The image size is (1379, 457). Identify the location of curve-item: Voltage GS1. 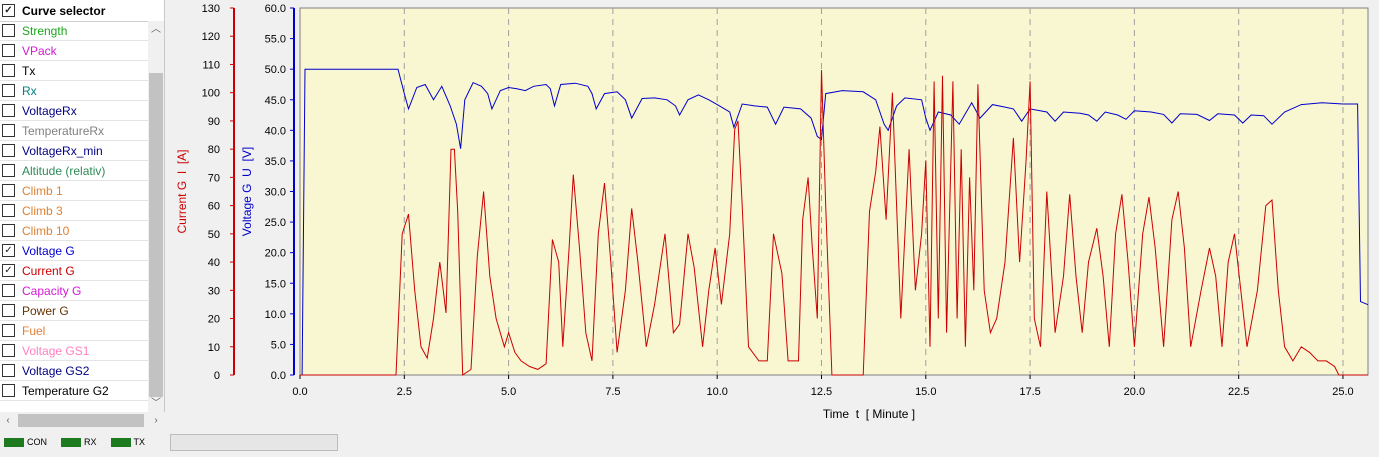
(74, 351).